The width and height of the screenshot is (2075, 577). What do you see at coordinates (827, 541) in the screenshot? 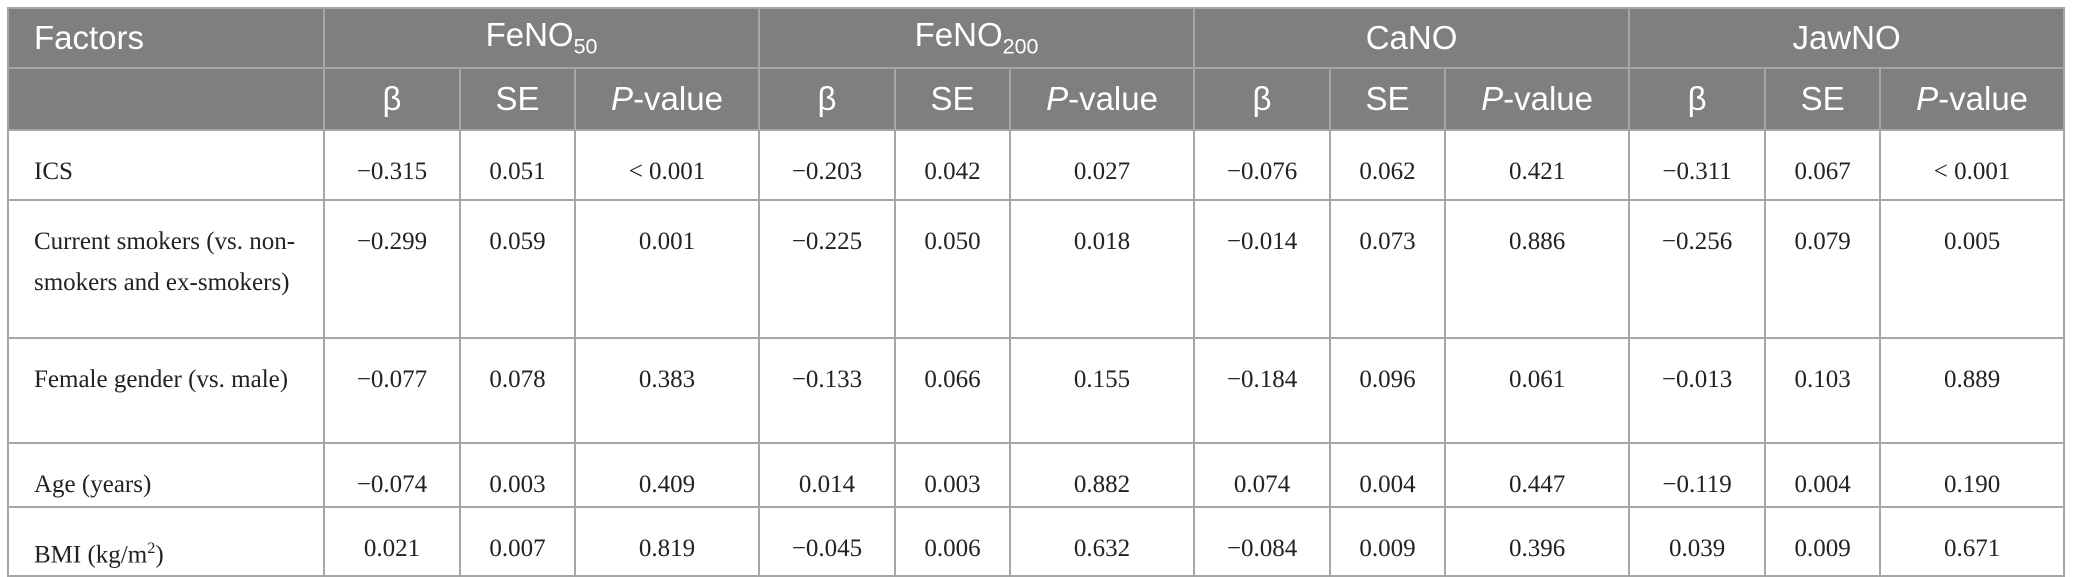
I see `value-cell: −0.045` at bounding box center [827, 541].